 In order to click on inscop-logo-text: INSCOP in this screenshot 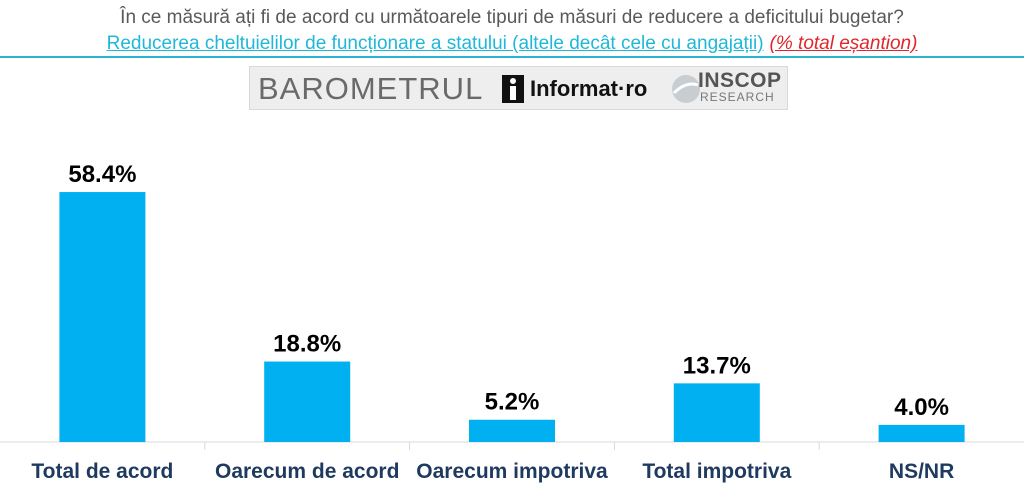, I will do `click(740, 80)`.